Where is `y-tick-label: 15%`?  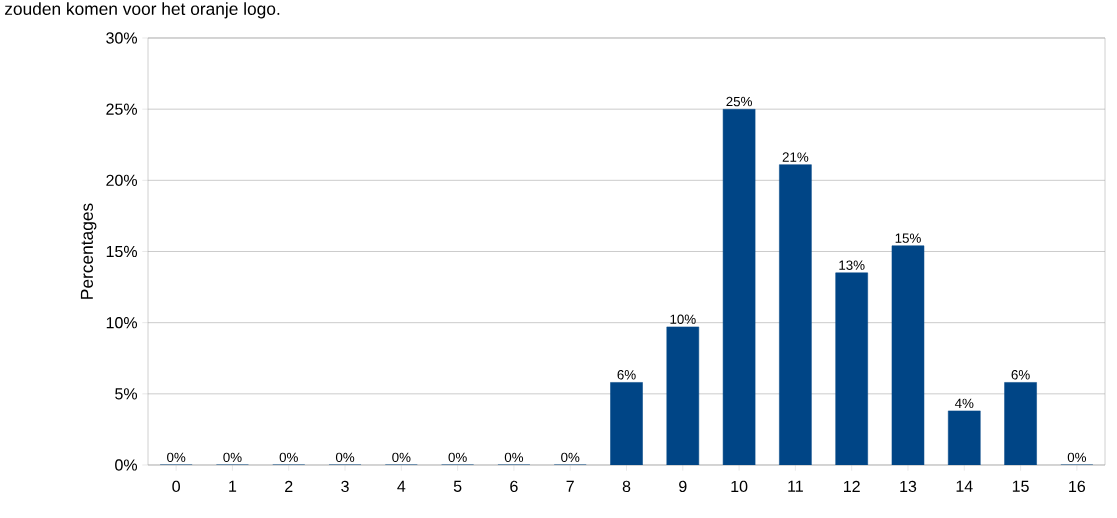 y-tick-label: 15% is located at coordinates (122, 251).